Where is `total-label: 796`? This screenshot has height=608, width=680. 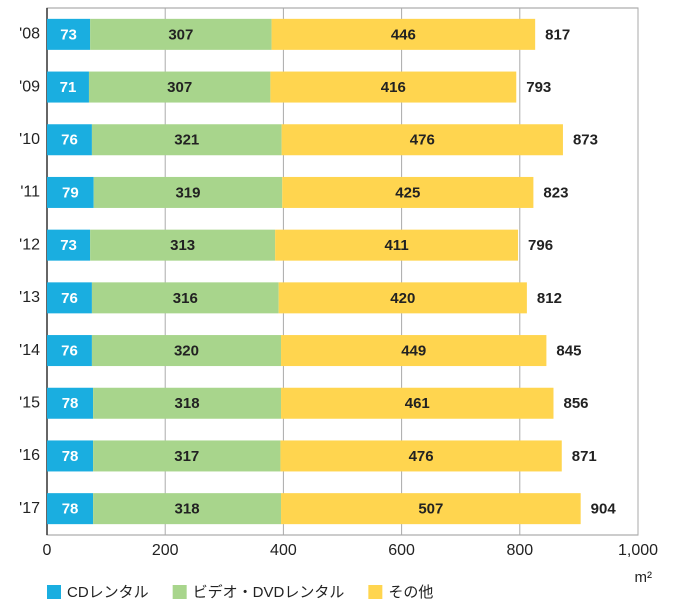 total-label: 796 is located at coordinates (540, 245).